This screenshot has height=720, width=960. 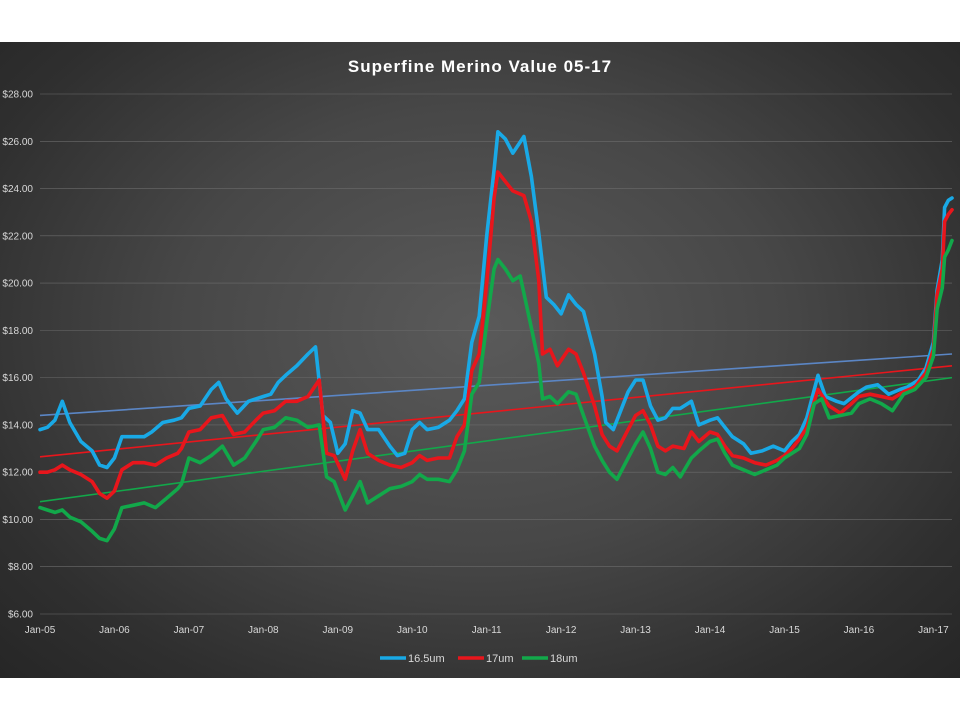 What do you see at coordinates (710, 630) in the screenshot?
I see `x-tick-label: Jan-14` at bounding box center [710, 630].